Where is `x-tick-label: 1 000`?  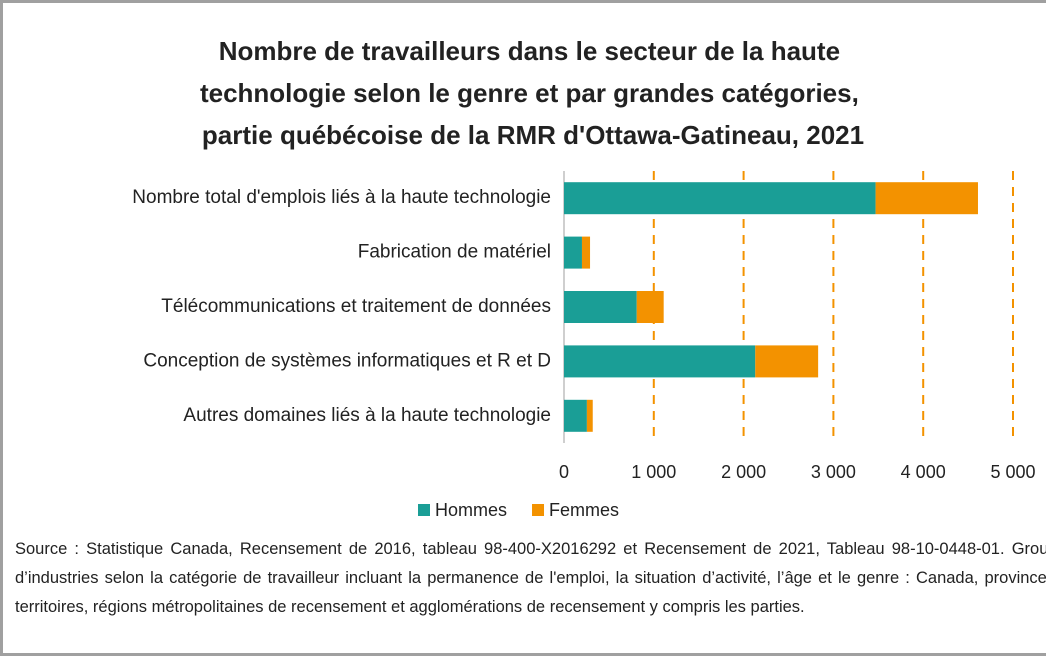 x-tick-label: 1 000 is located at coordinates (653, 472).